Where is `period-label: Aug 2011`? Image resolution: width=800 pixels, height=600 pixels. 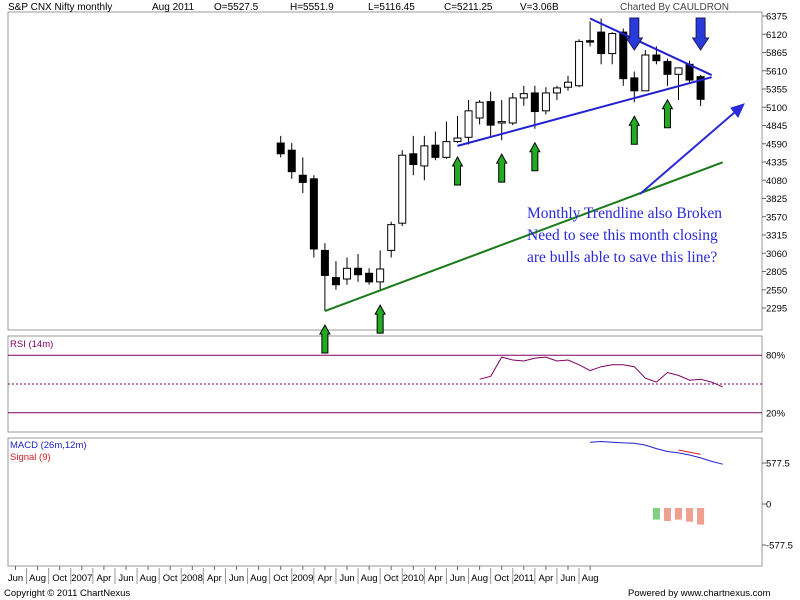
period-label: Aug 2011 is located at coordinates (173, 7).